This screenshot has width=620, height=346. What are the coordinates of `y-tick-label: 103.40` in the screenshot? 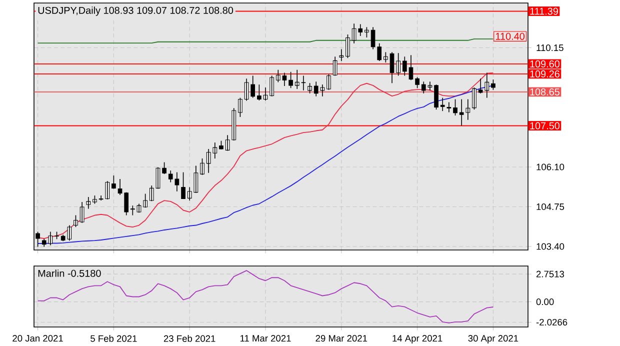 It's located at (550, 246).